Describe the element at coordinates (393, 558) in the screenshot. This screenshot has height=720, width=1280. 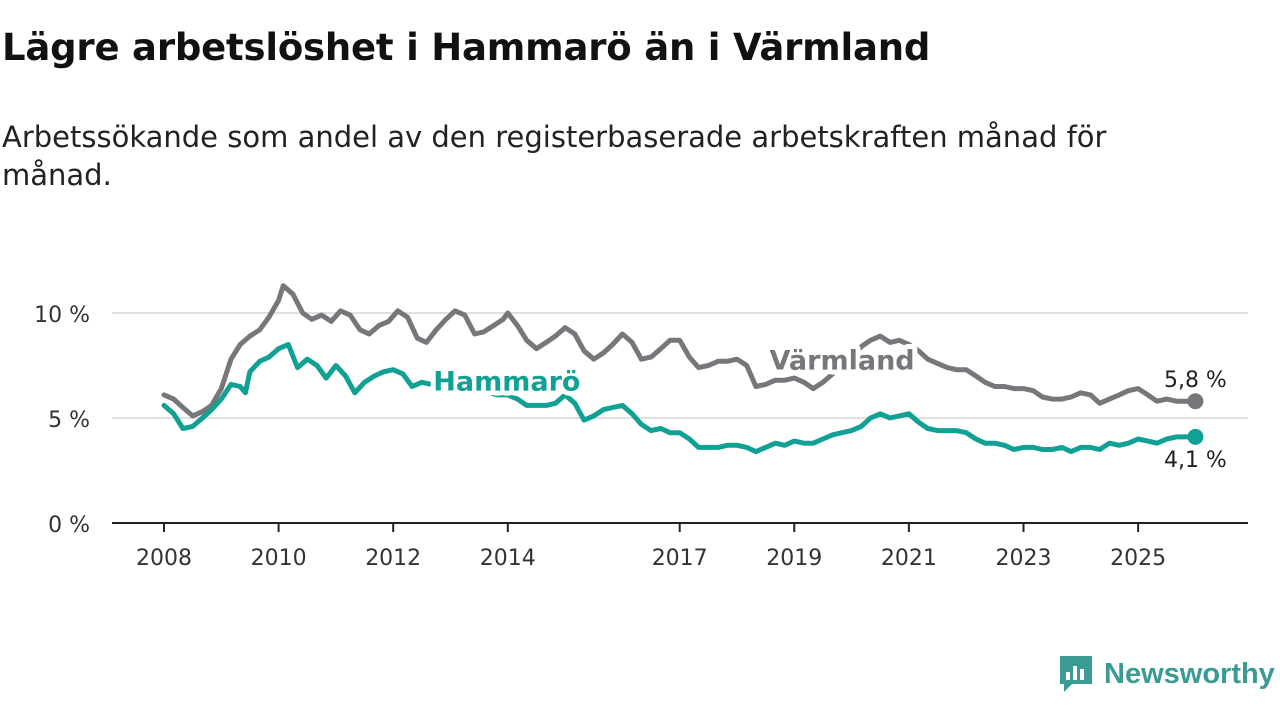
I see `x-tick-label: 2012` at that location.